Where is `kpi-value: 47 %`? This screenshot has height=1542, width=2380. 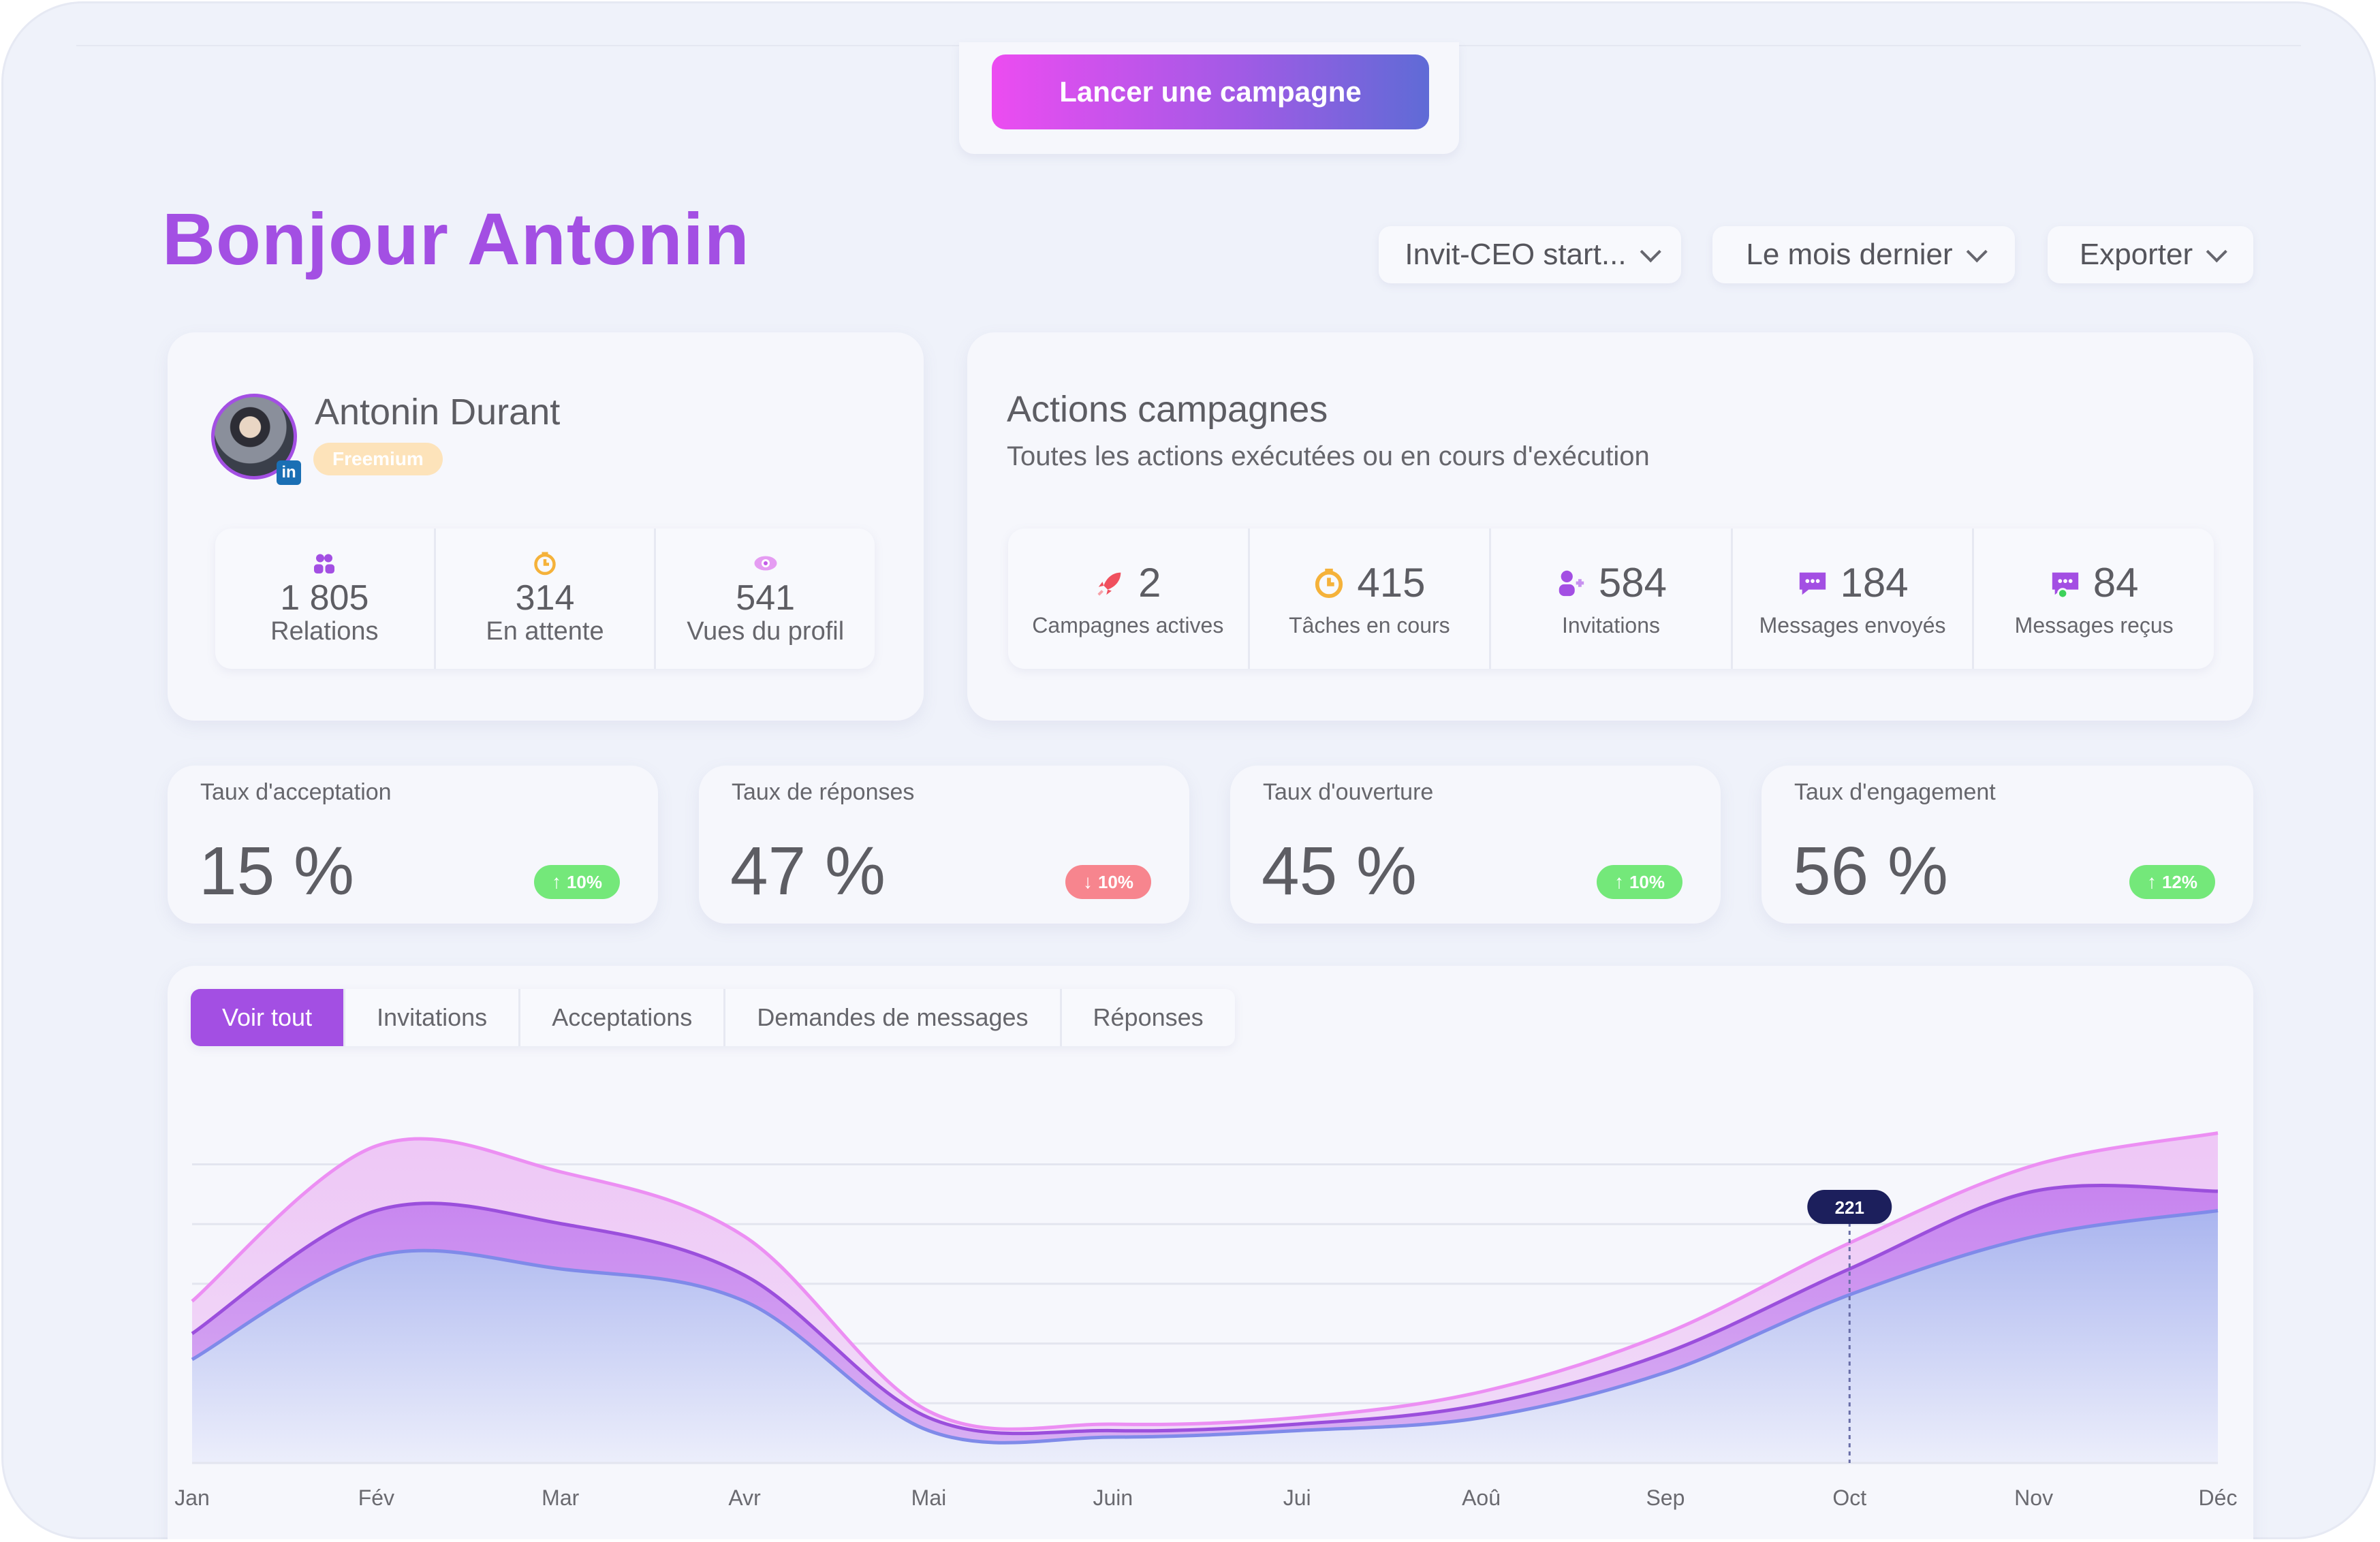
kpi-value: 47 % is located at coordinates (808, 871).